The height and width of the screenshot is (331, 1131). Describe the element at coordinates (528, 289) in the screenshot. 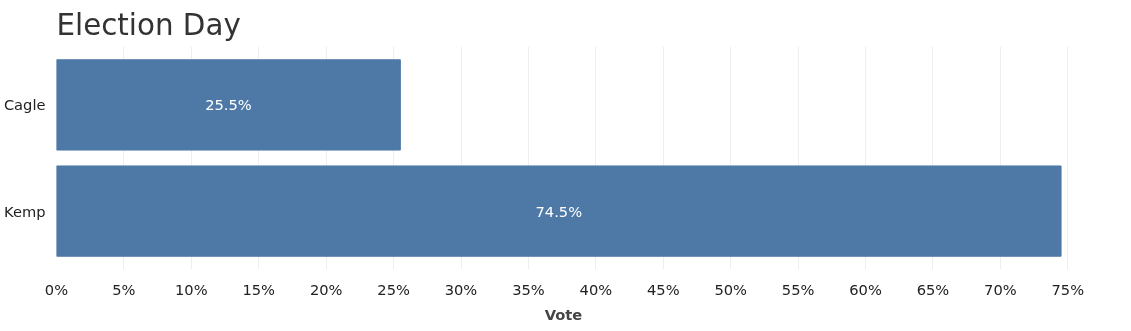

I see `x-tick-label: 35%` at that location.